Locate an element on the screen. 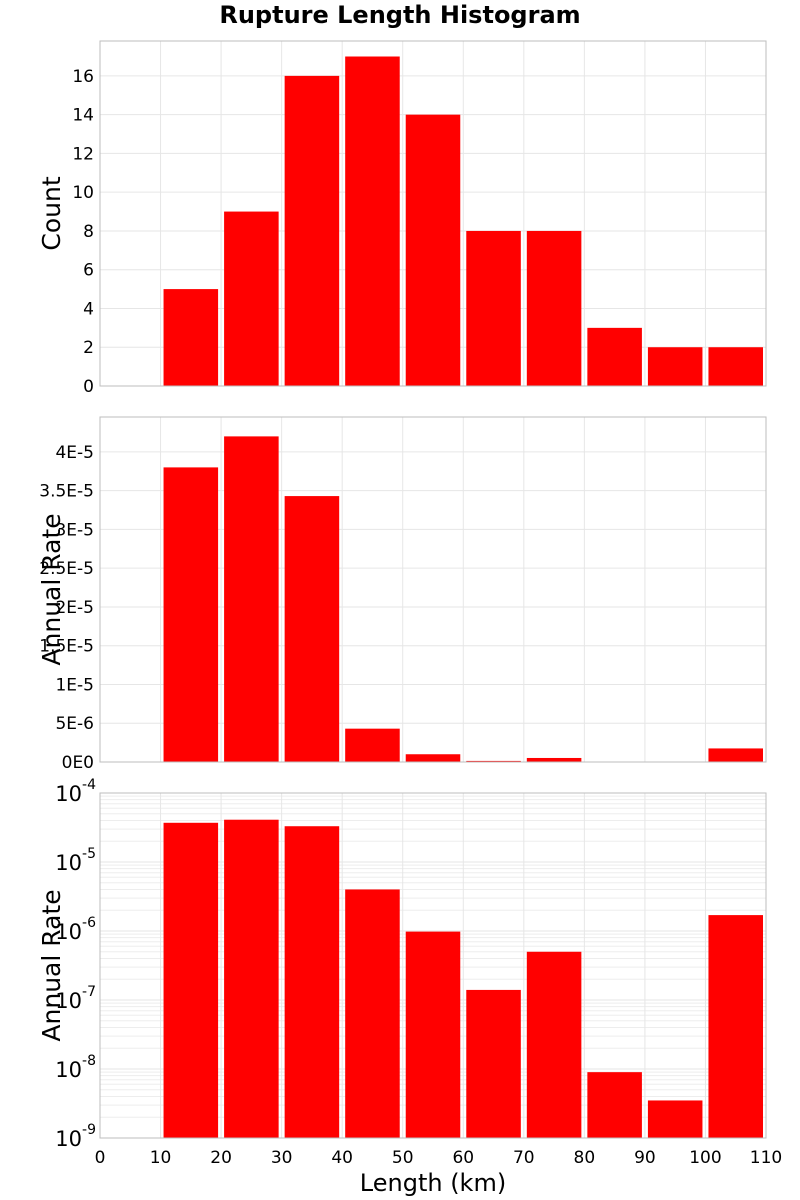 Image resolution: width=800 pixels, height=1200 pixels. y-tick-label: 3.5E-5 is located at coordinates (66, 492).